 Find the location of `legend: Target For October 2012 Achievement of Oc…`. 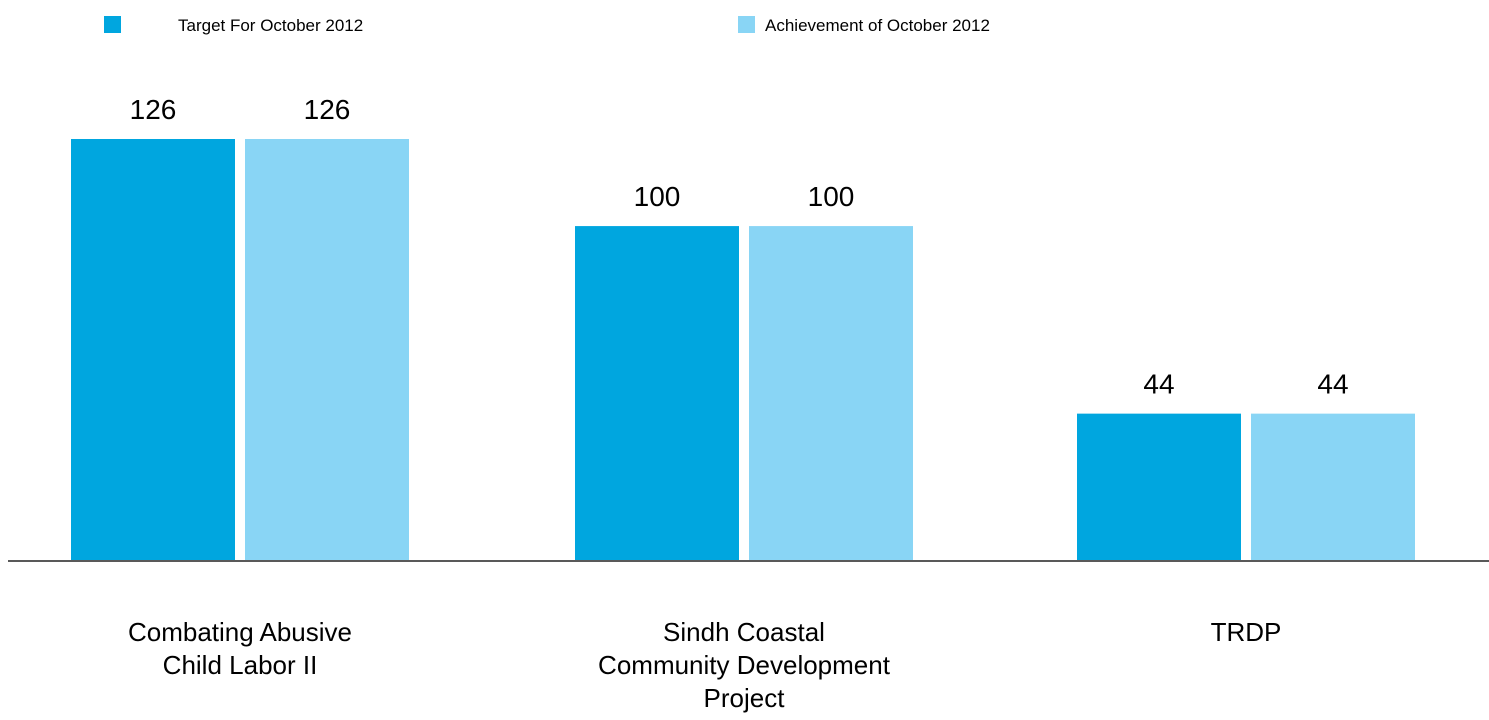

legend: Target For October 2012 Achievement of Oc… is located at coordinates (547, 25).